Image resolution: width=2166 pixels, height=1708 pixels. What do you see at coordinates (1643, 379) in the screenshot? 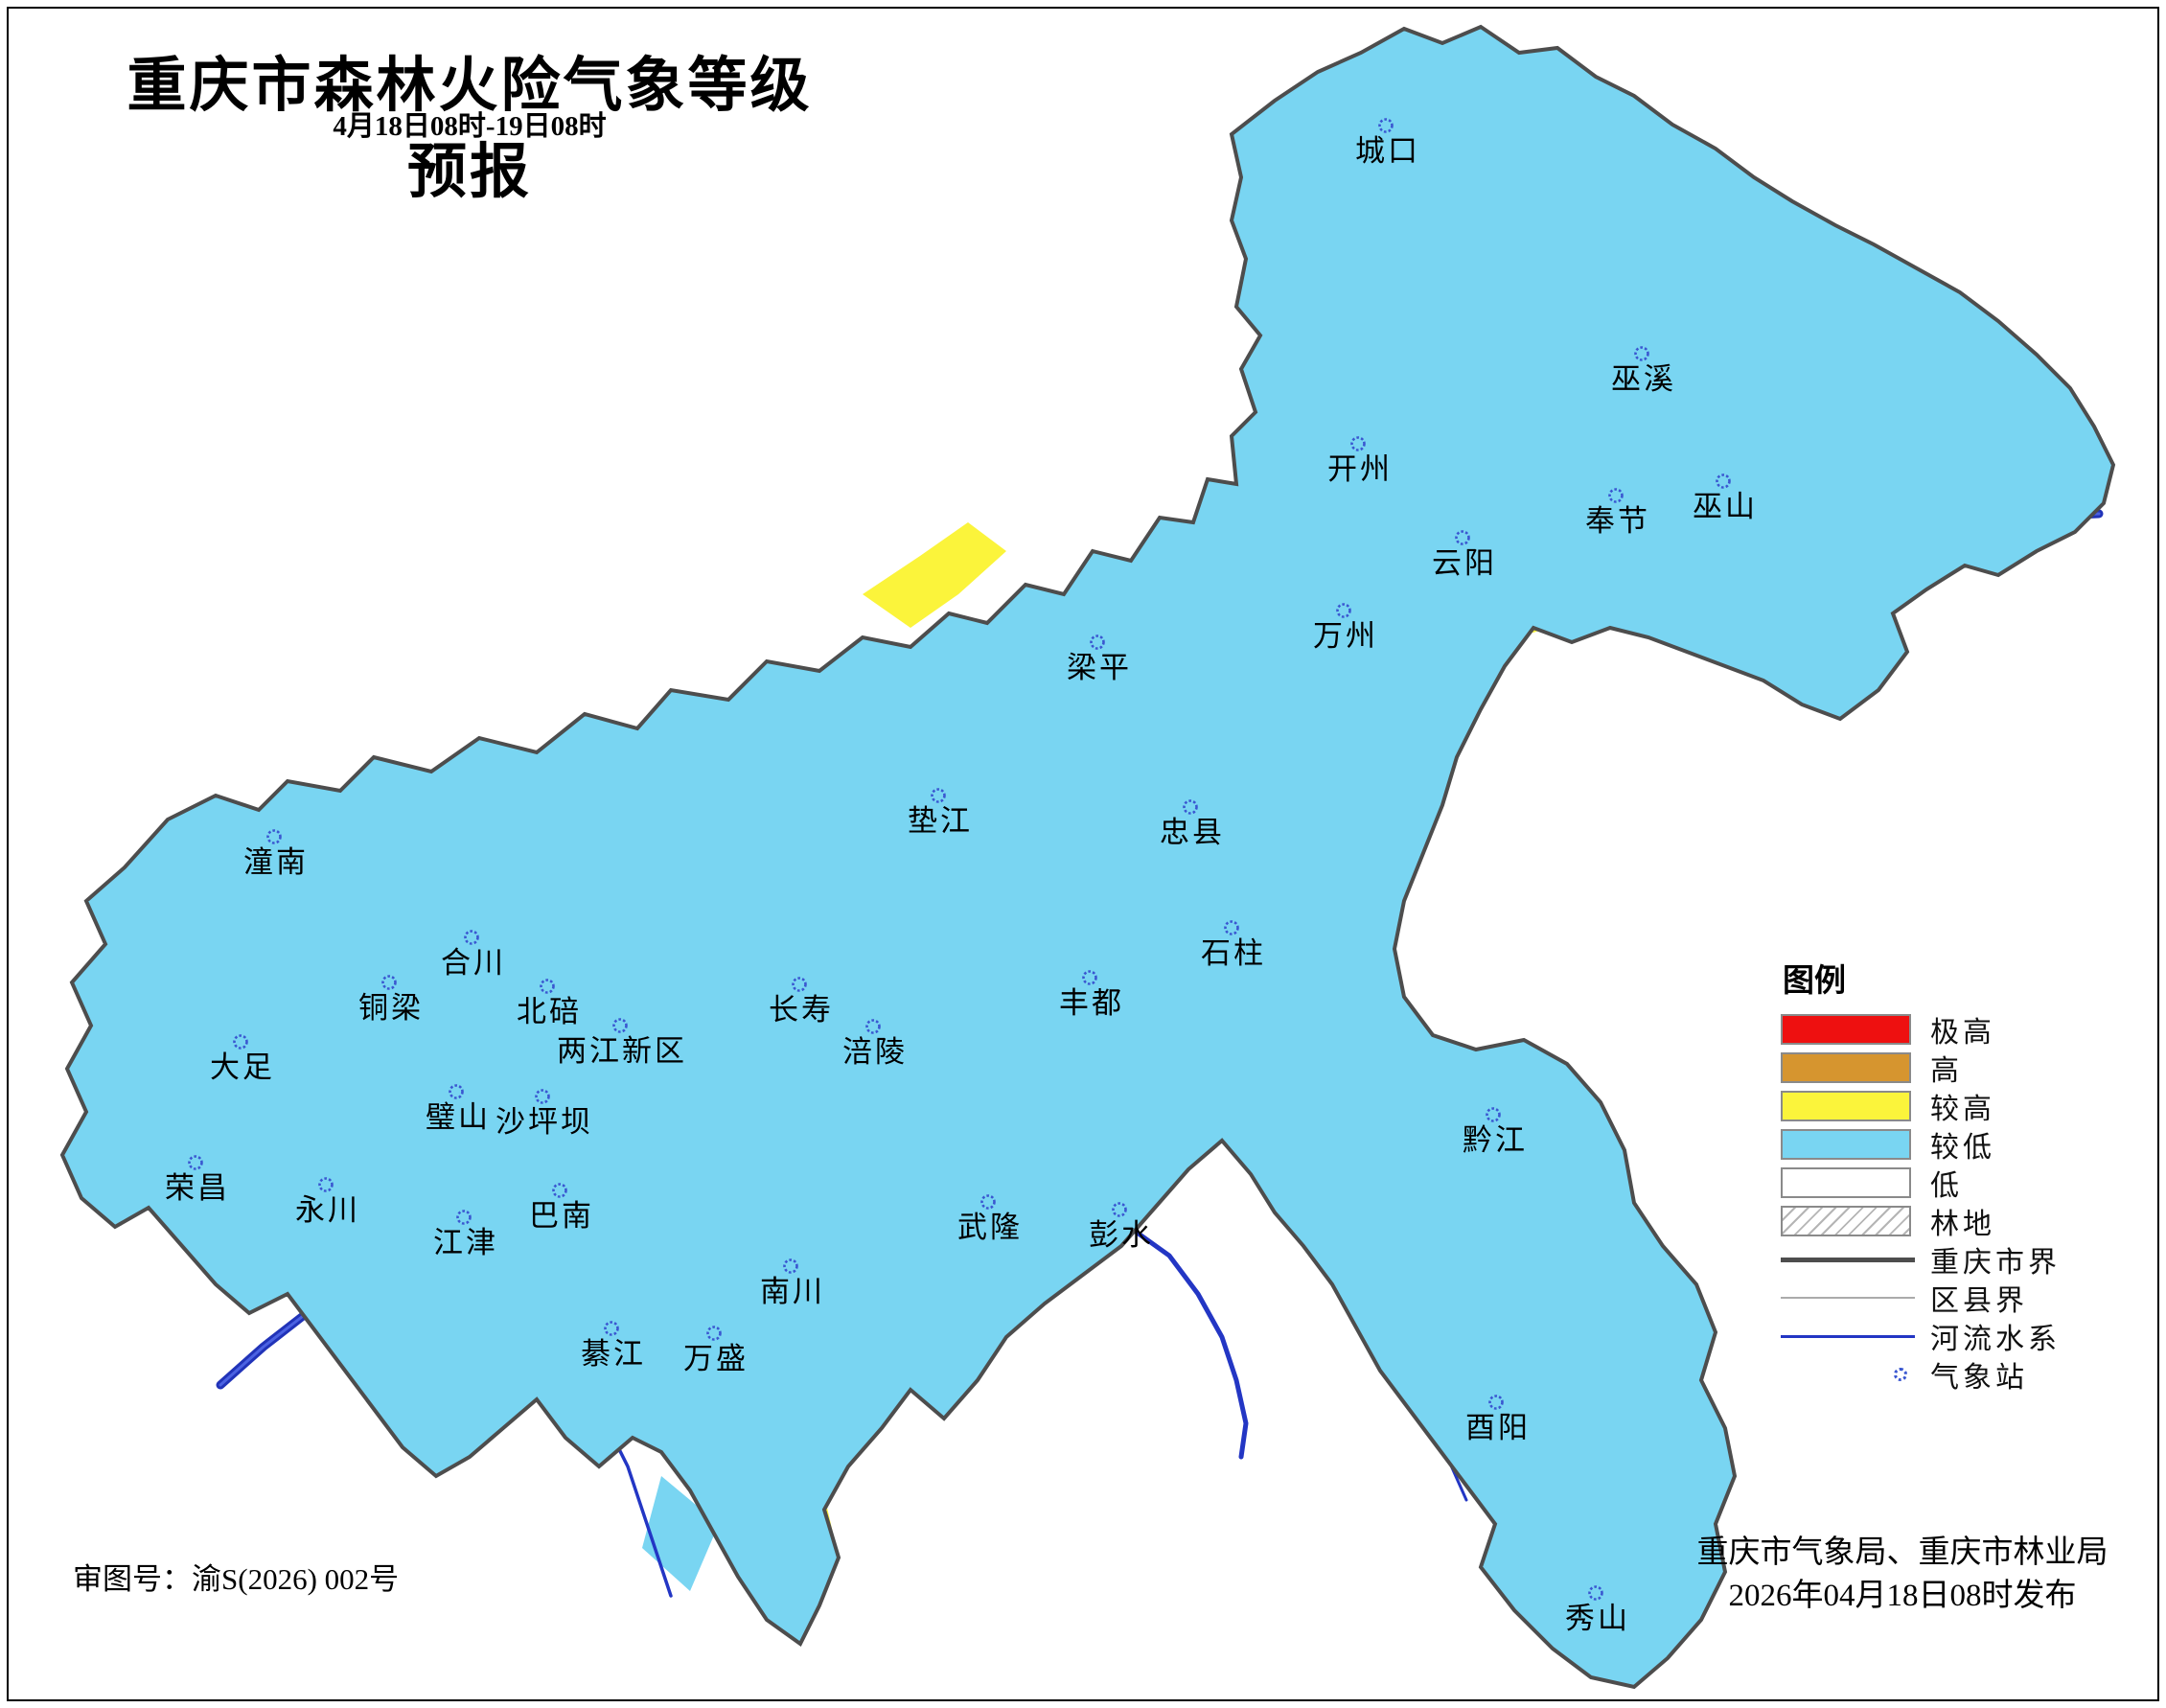
I see `district-label: 巫溪` at bounding box center [1643, 379].